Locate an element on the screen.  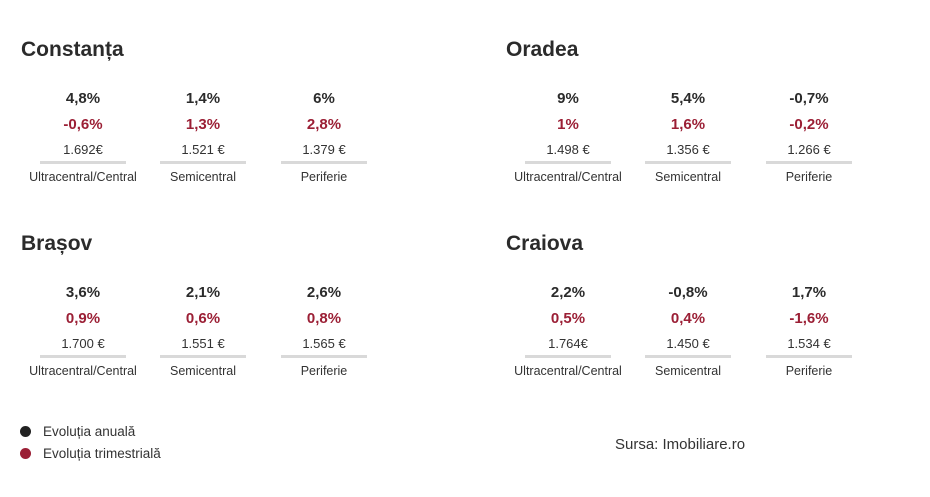
price-per-sqm: 1.266 € is located at coordinates (809, 149).